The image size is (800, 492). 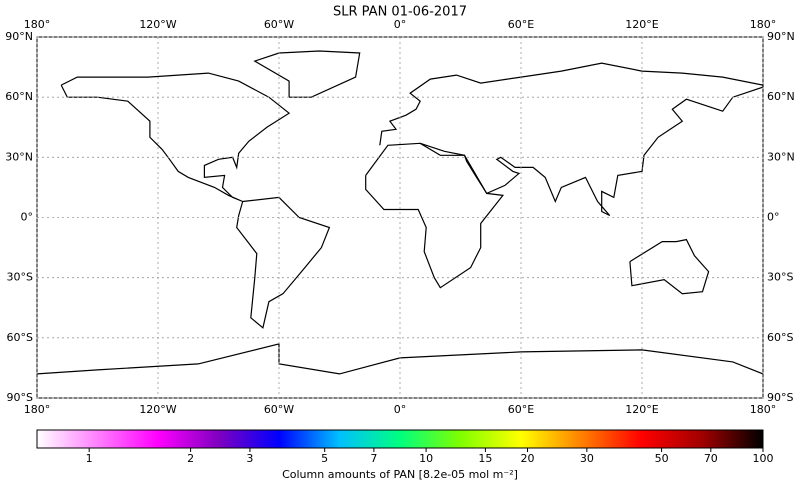 What do you see at coordinates (711, 458) in the screenshot?
I see `colorbar-tick-label: 70` at bounding box center [711, 458].